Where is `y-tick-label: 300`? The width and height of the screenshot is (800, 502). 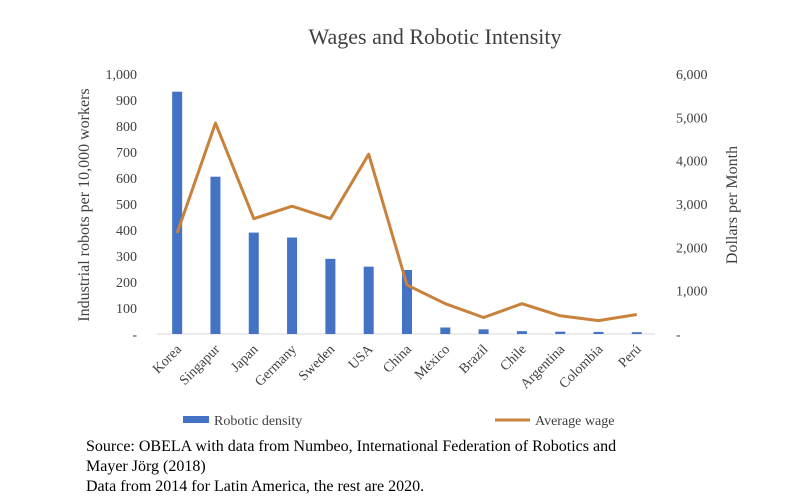
y-tick-label: 300 is located at coordinates (126, 257).